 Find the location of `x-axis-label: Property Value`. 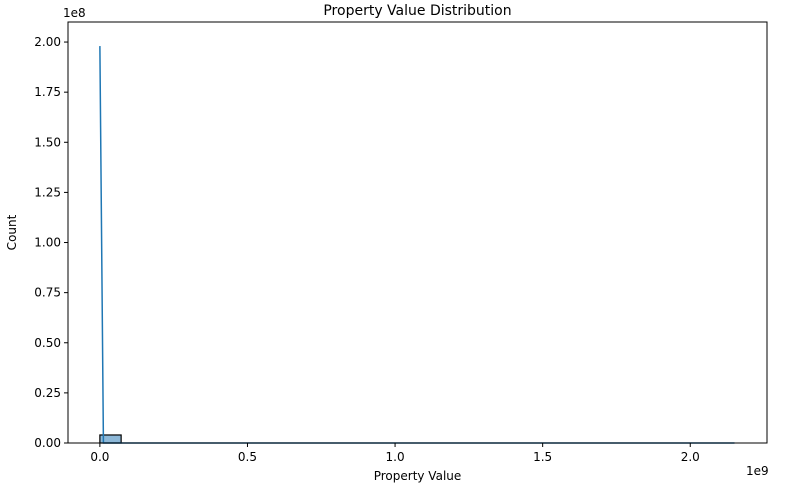

x-axis-label: Property Value is located at coordinates (418, 476).